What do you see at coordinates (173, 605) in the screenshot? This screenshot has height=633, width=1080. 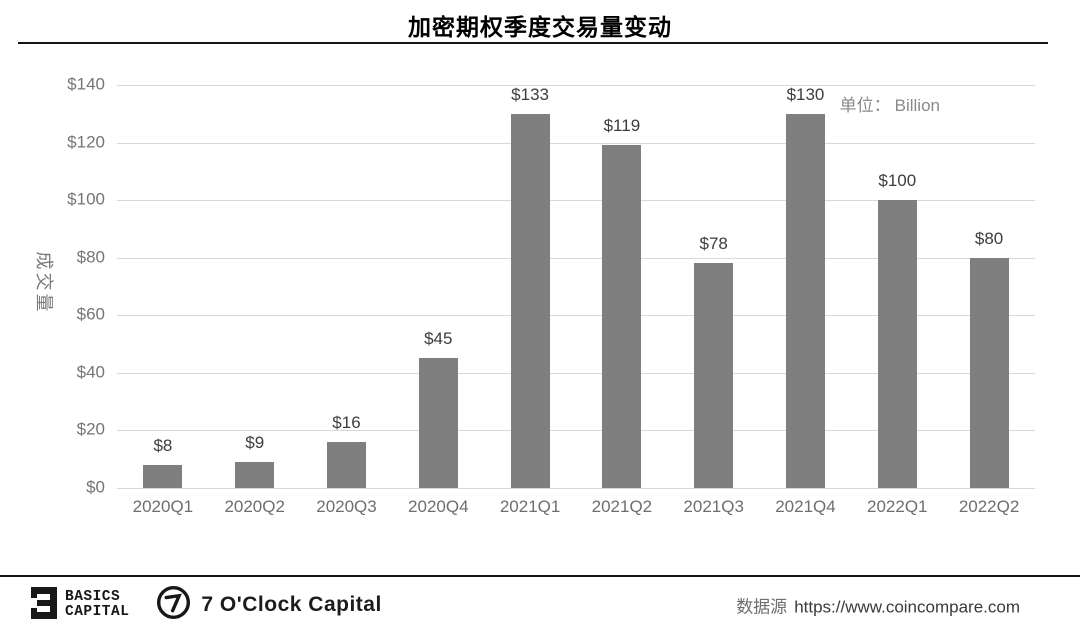 I see `seven-oclock-mark-icon` at bounding box center [173, 605].